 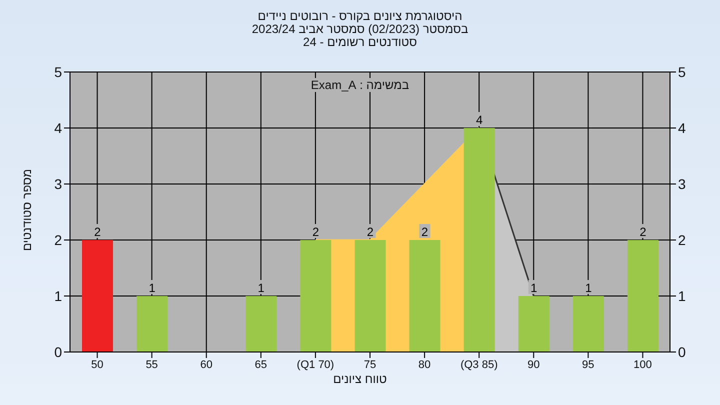 I want to click on y2-tick-label: 4, so click(x=682, y=128).